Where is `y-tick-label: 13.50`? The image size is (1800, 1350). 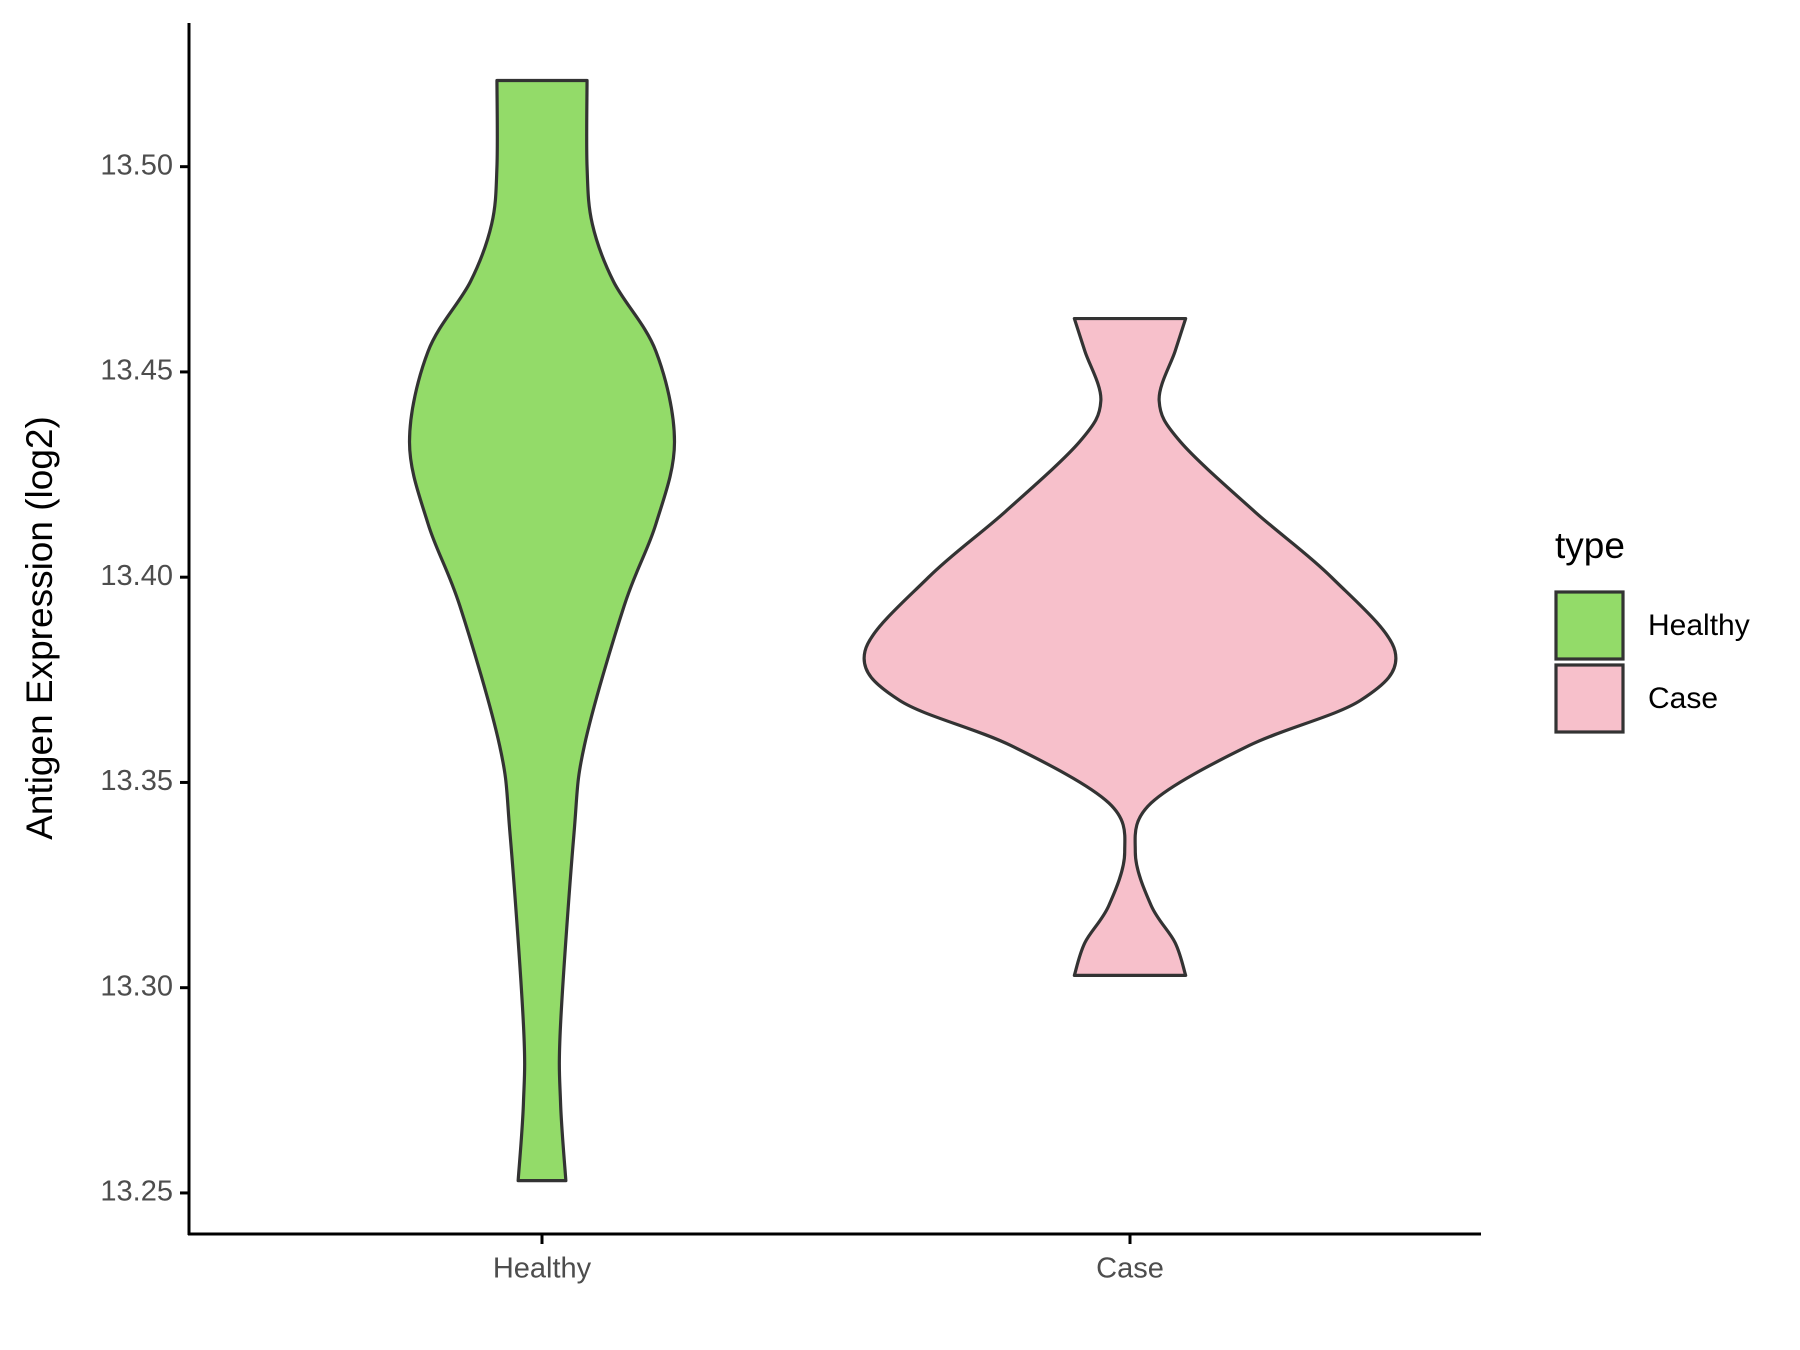
y-tick-label: 13.50 is located at coordinates (136, 165).